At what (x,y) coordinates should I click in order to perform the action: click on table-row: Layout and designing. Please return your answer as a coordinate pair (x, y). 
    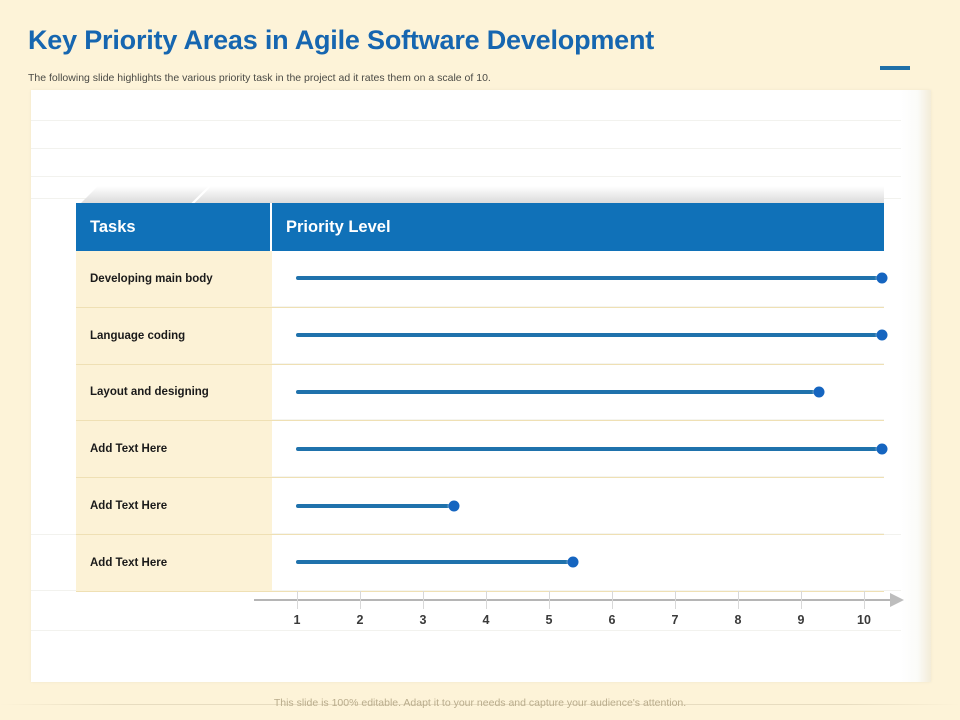
    Looking at the image, I should click on (480, 393).